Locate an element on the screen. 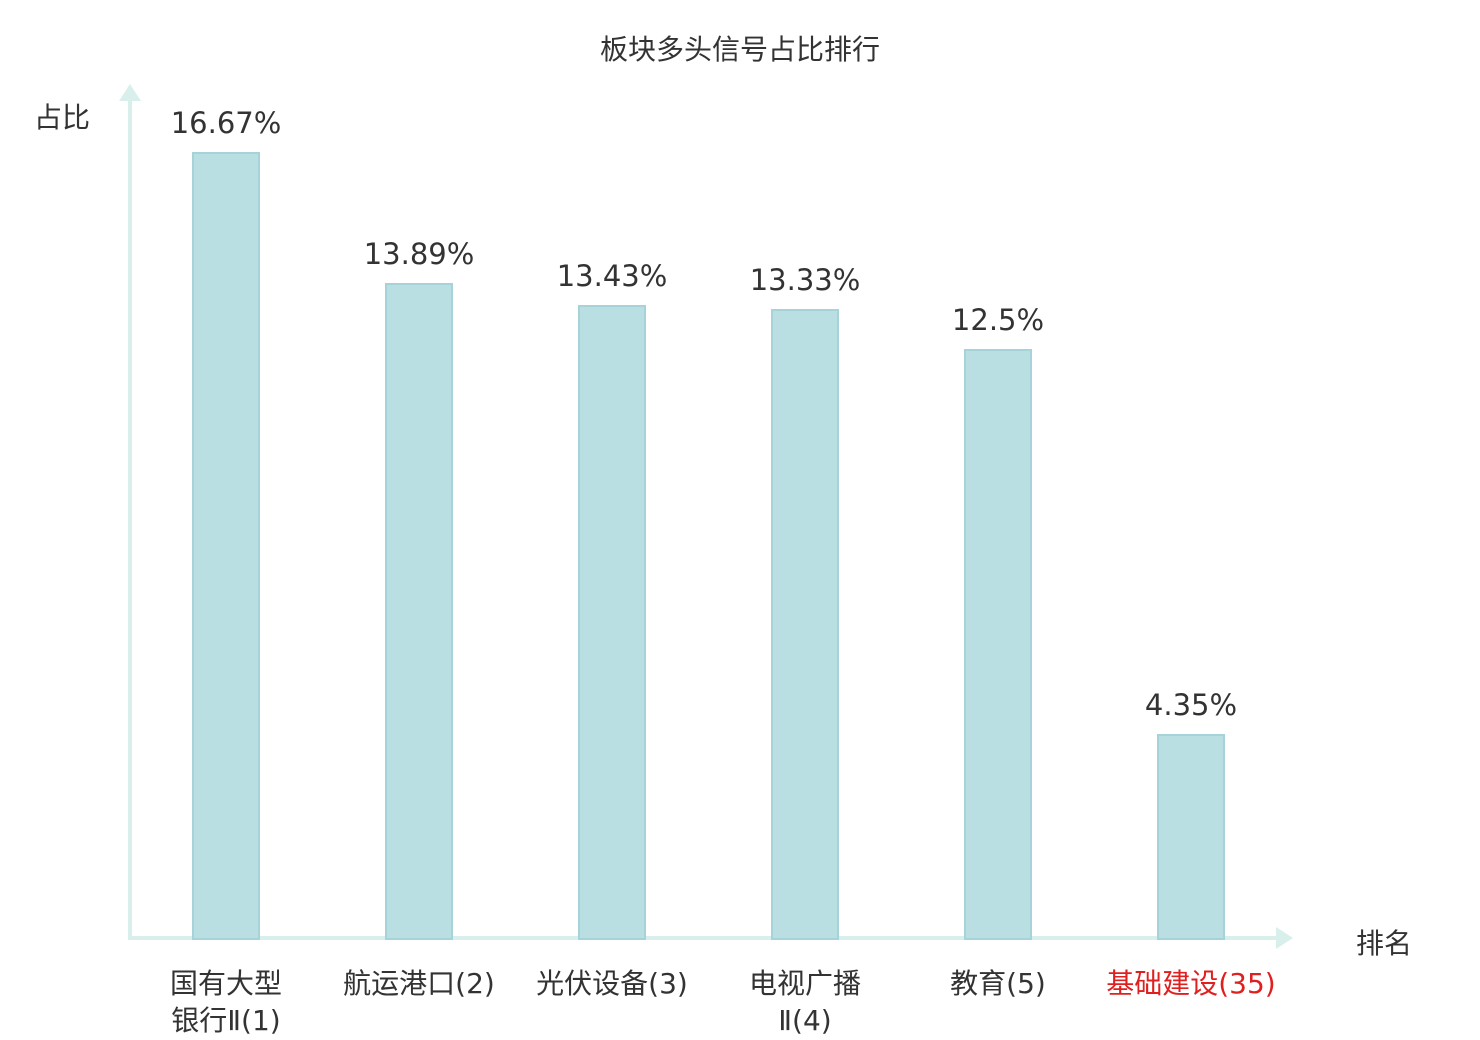 This screenshot has height=1040, width=1480. value-label-4: 13.33% is located at coordinates (805, 280).